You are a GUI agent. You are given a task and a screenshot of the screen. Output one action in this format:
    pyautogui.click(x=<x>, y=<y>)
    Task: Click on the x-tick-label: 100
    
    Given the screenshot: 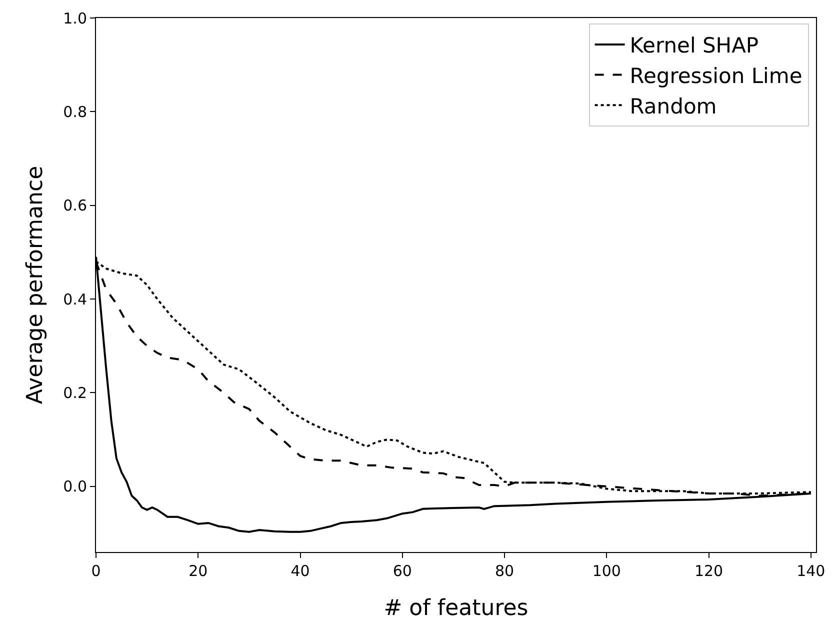 What is the action you would take?
    pyautogui.click(x=606, y=571)
    